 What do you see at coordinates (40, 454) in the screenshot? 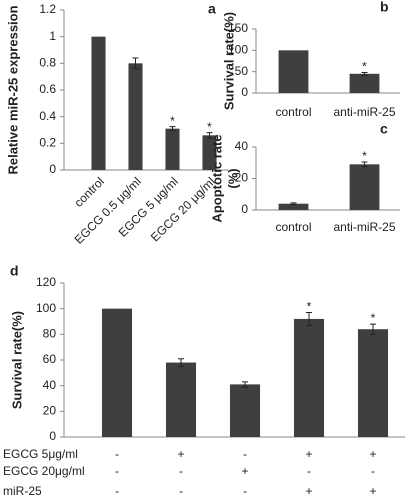
I see `condition-label: EGCG 5μg/ml` at bounding box center [40, 454].